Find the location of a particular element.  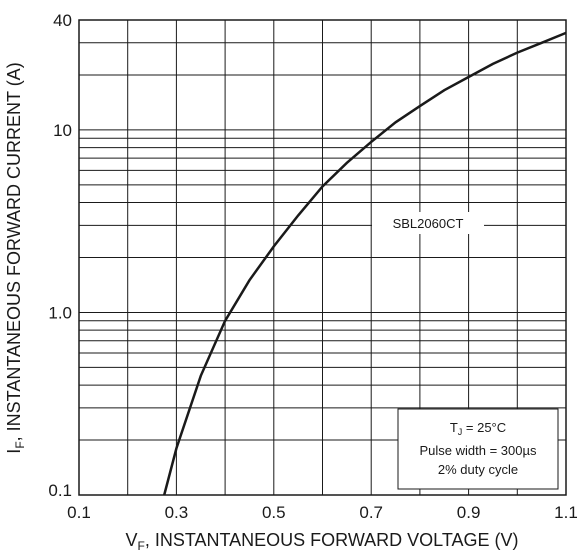

condition-junction-temp: TJ = 25°C is located at coordinates (478, 428).